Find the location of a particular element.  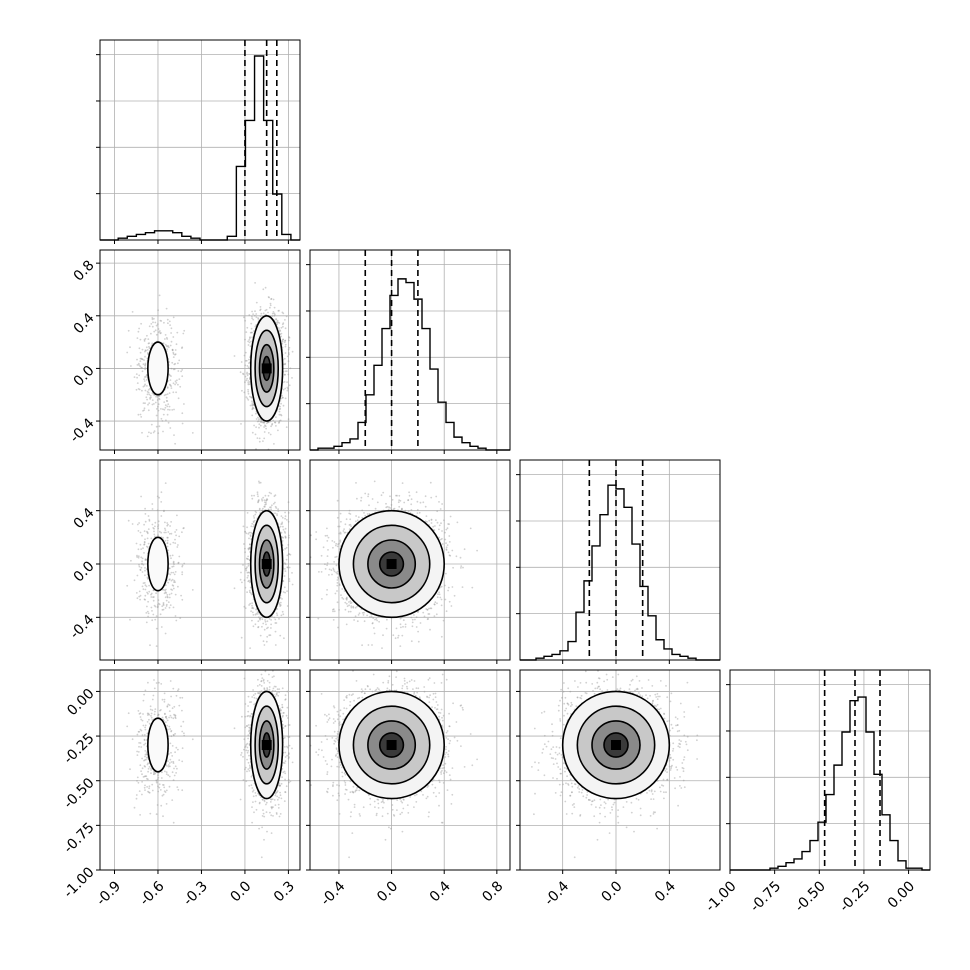

panel-2-0: -0.40.00.4 is located at coordinates (184, 561).